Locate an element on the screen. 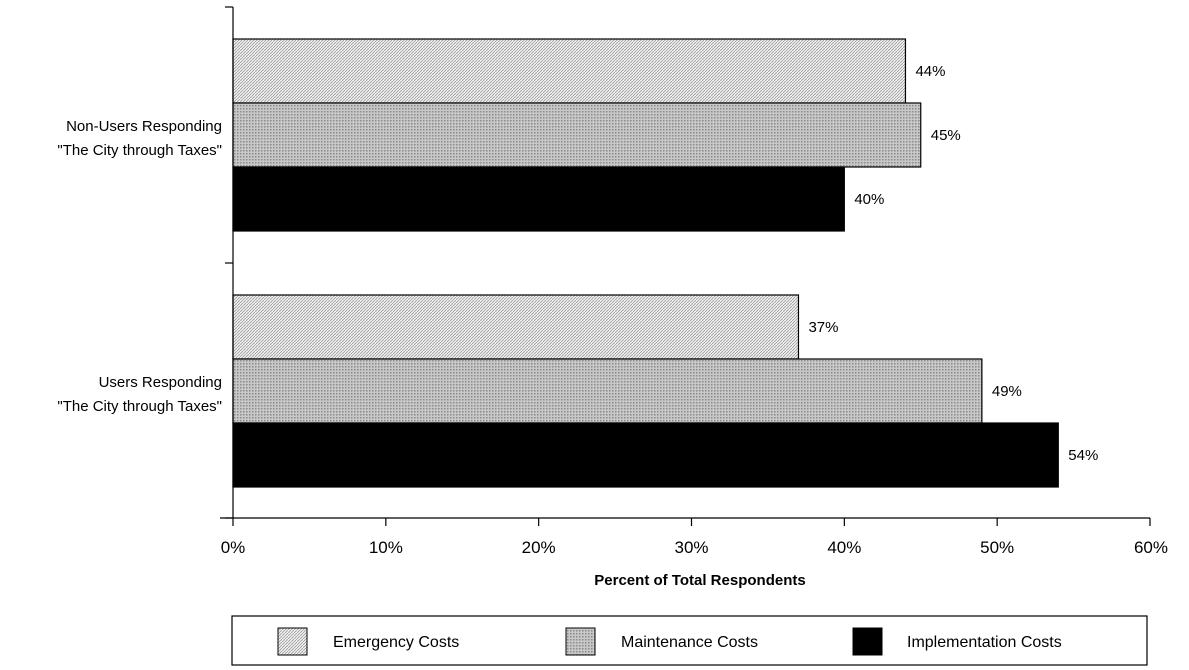  y-ticks-group is located at coordinates (229, 262).